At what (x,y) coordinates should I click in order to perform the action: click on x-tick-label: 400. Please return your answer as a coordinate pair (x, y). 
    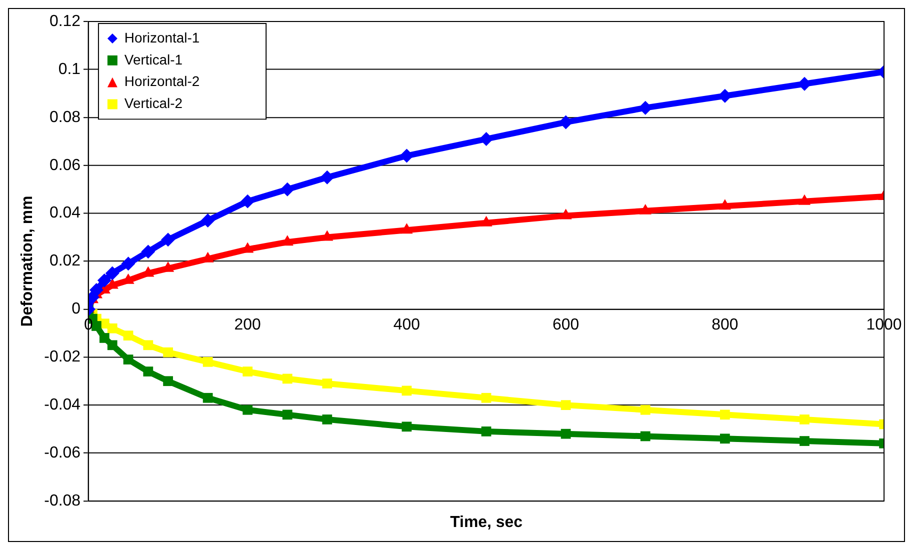
    Looking at the image, I should click on (406, 325).